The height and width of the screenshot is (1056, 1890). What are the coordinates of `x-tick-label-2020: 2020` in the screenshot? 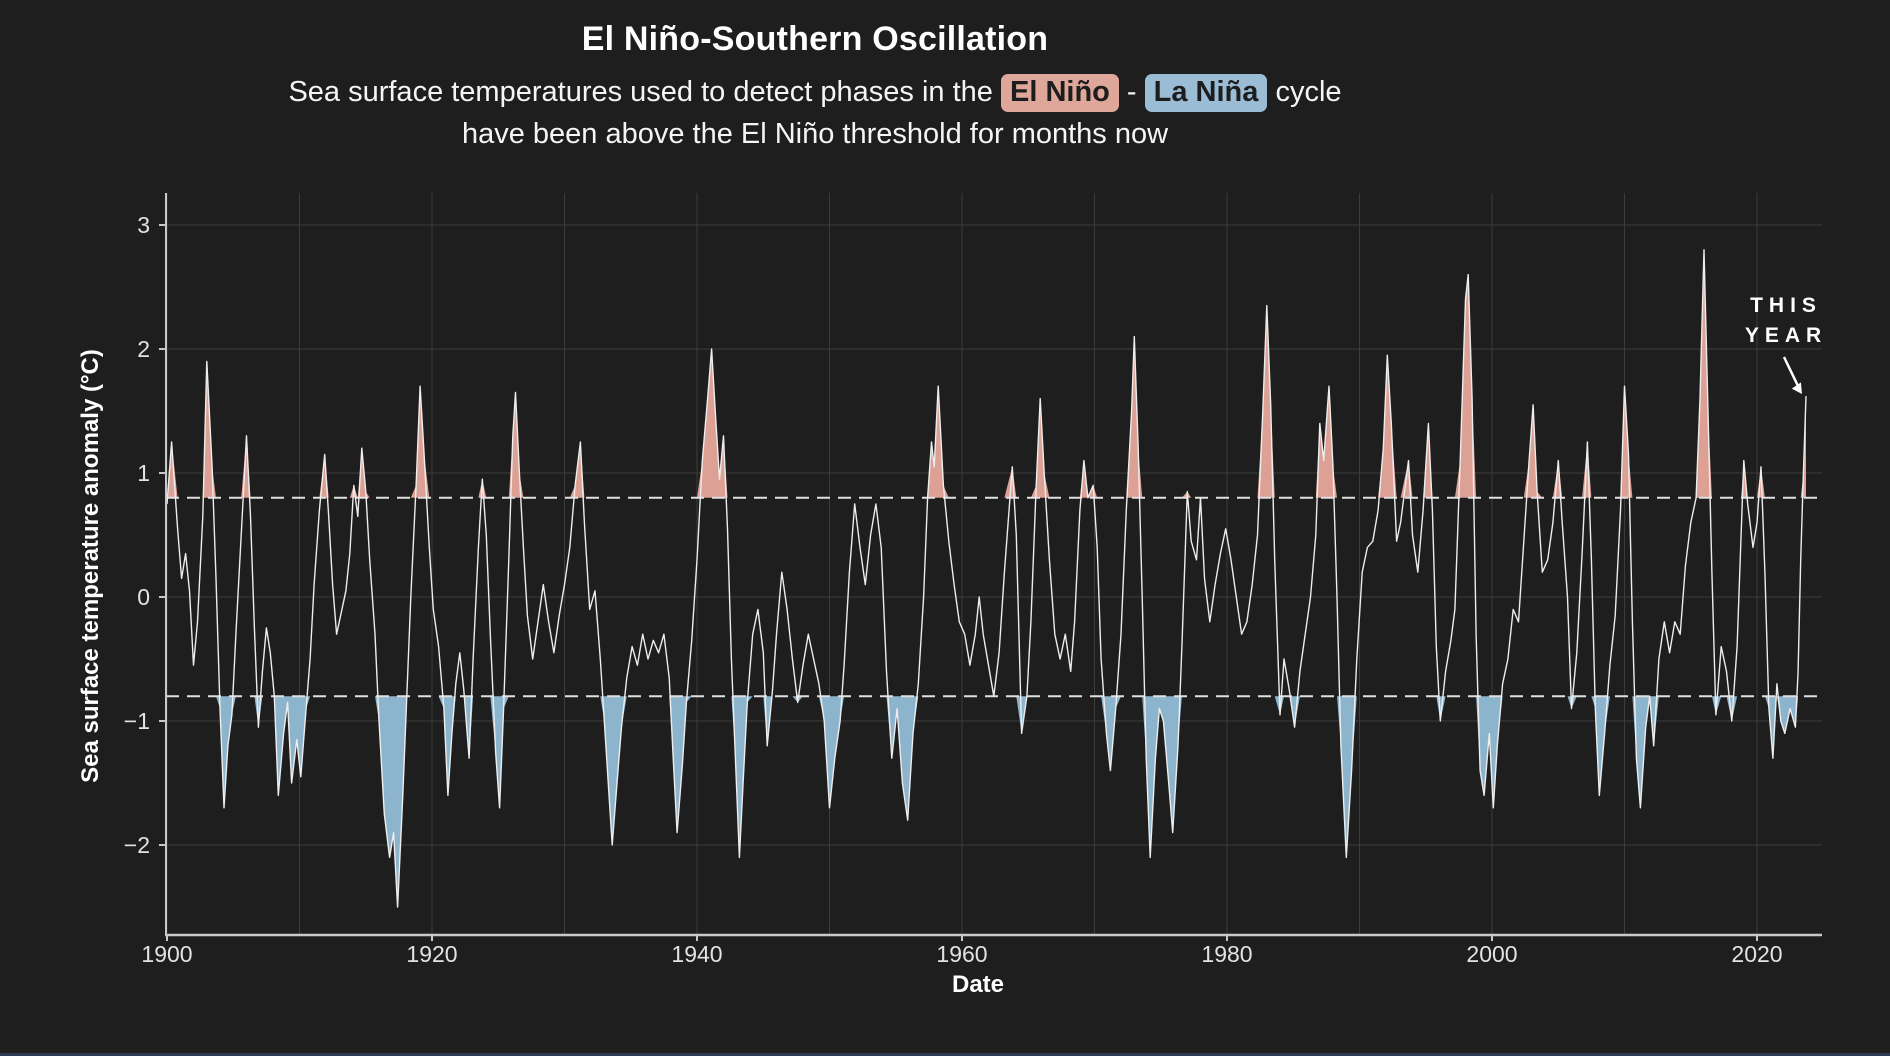 It's located at (1756, 954).